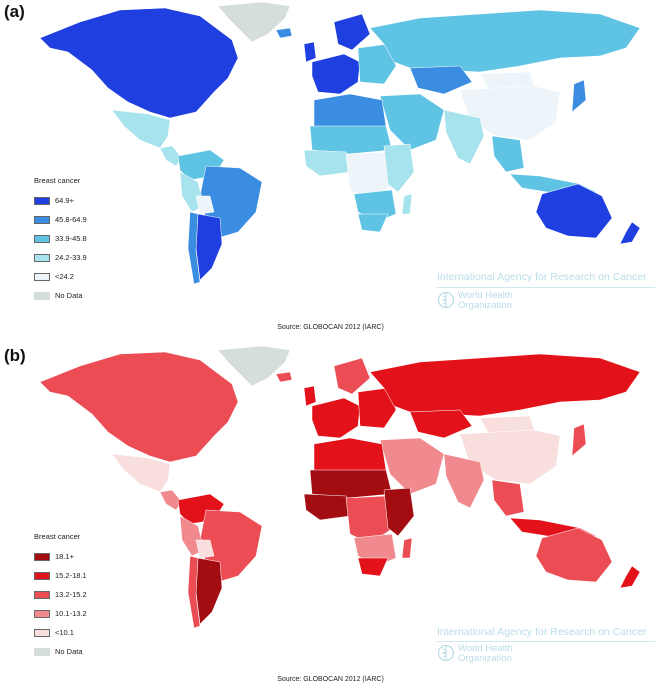  I want to click on legend-item: 15.2-18.1, so click(60, 575).